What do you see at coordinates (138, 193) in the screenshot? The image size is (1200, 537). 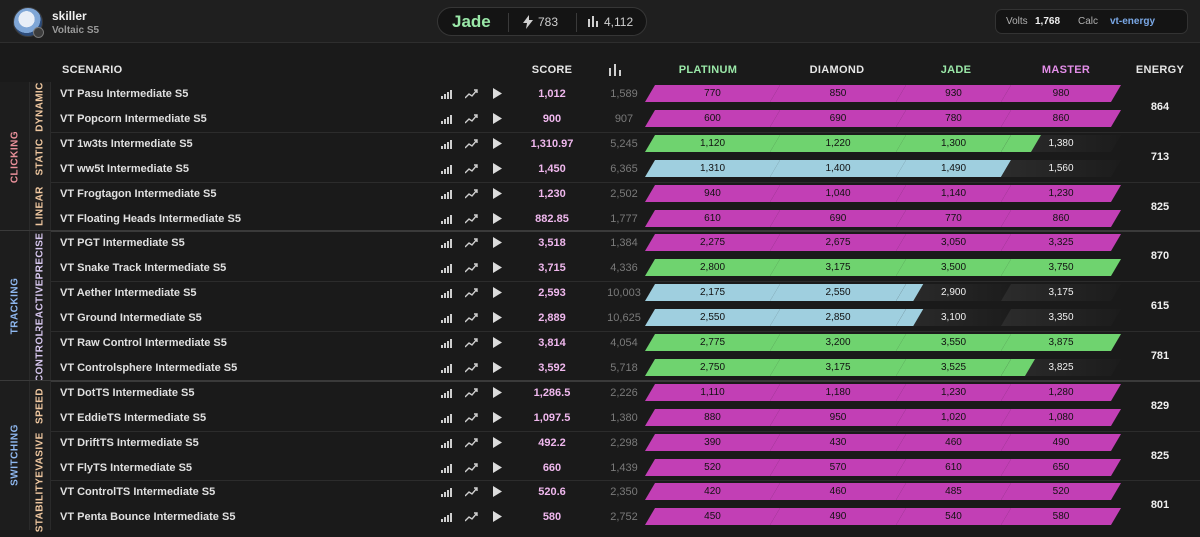 I see `scenario-name: VT Frogtagon Intermediate S5` at bounding box center [138, 193].